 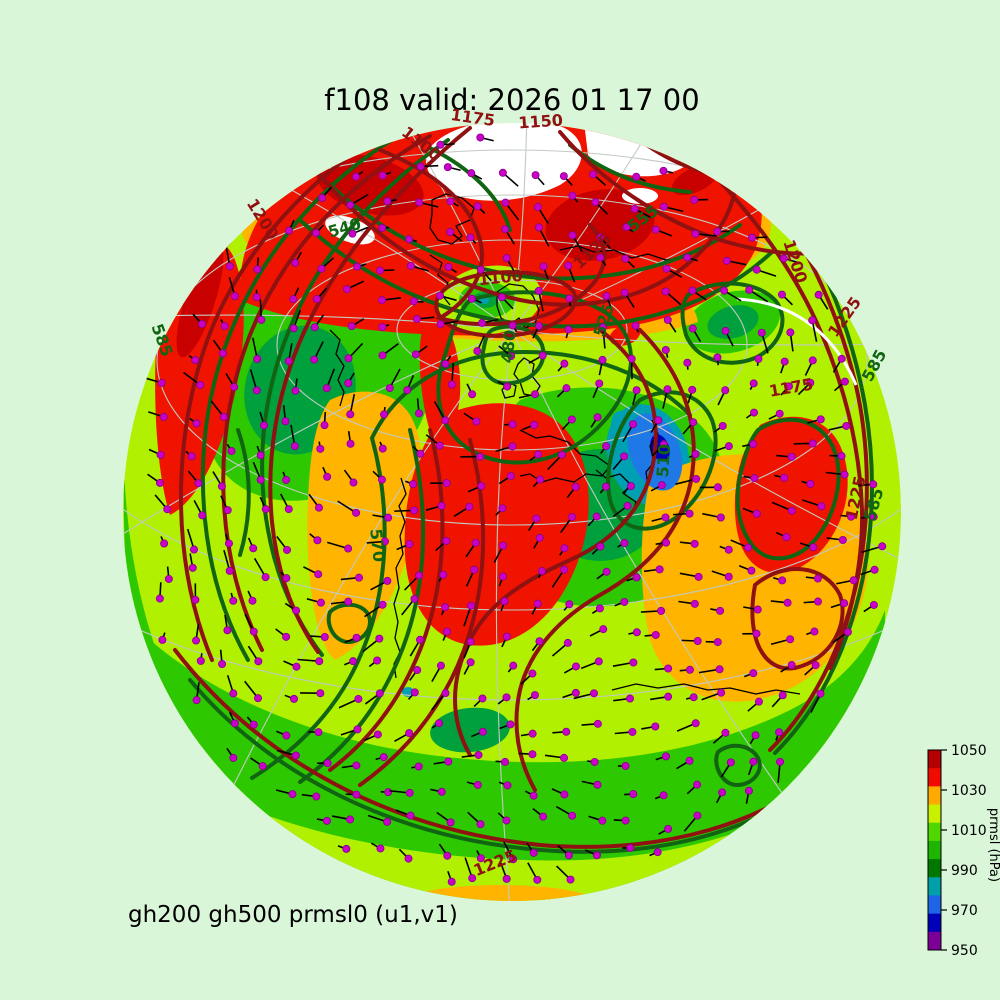 What do you see at coordinates (934, 850) in the screenshot?
I see `colorbar-border` at bounding box center [934, 850].